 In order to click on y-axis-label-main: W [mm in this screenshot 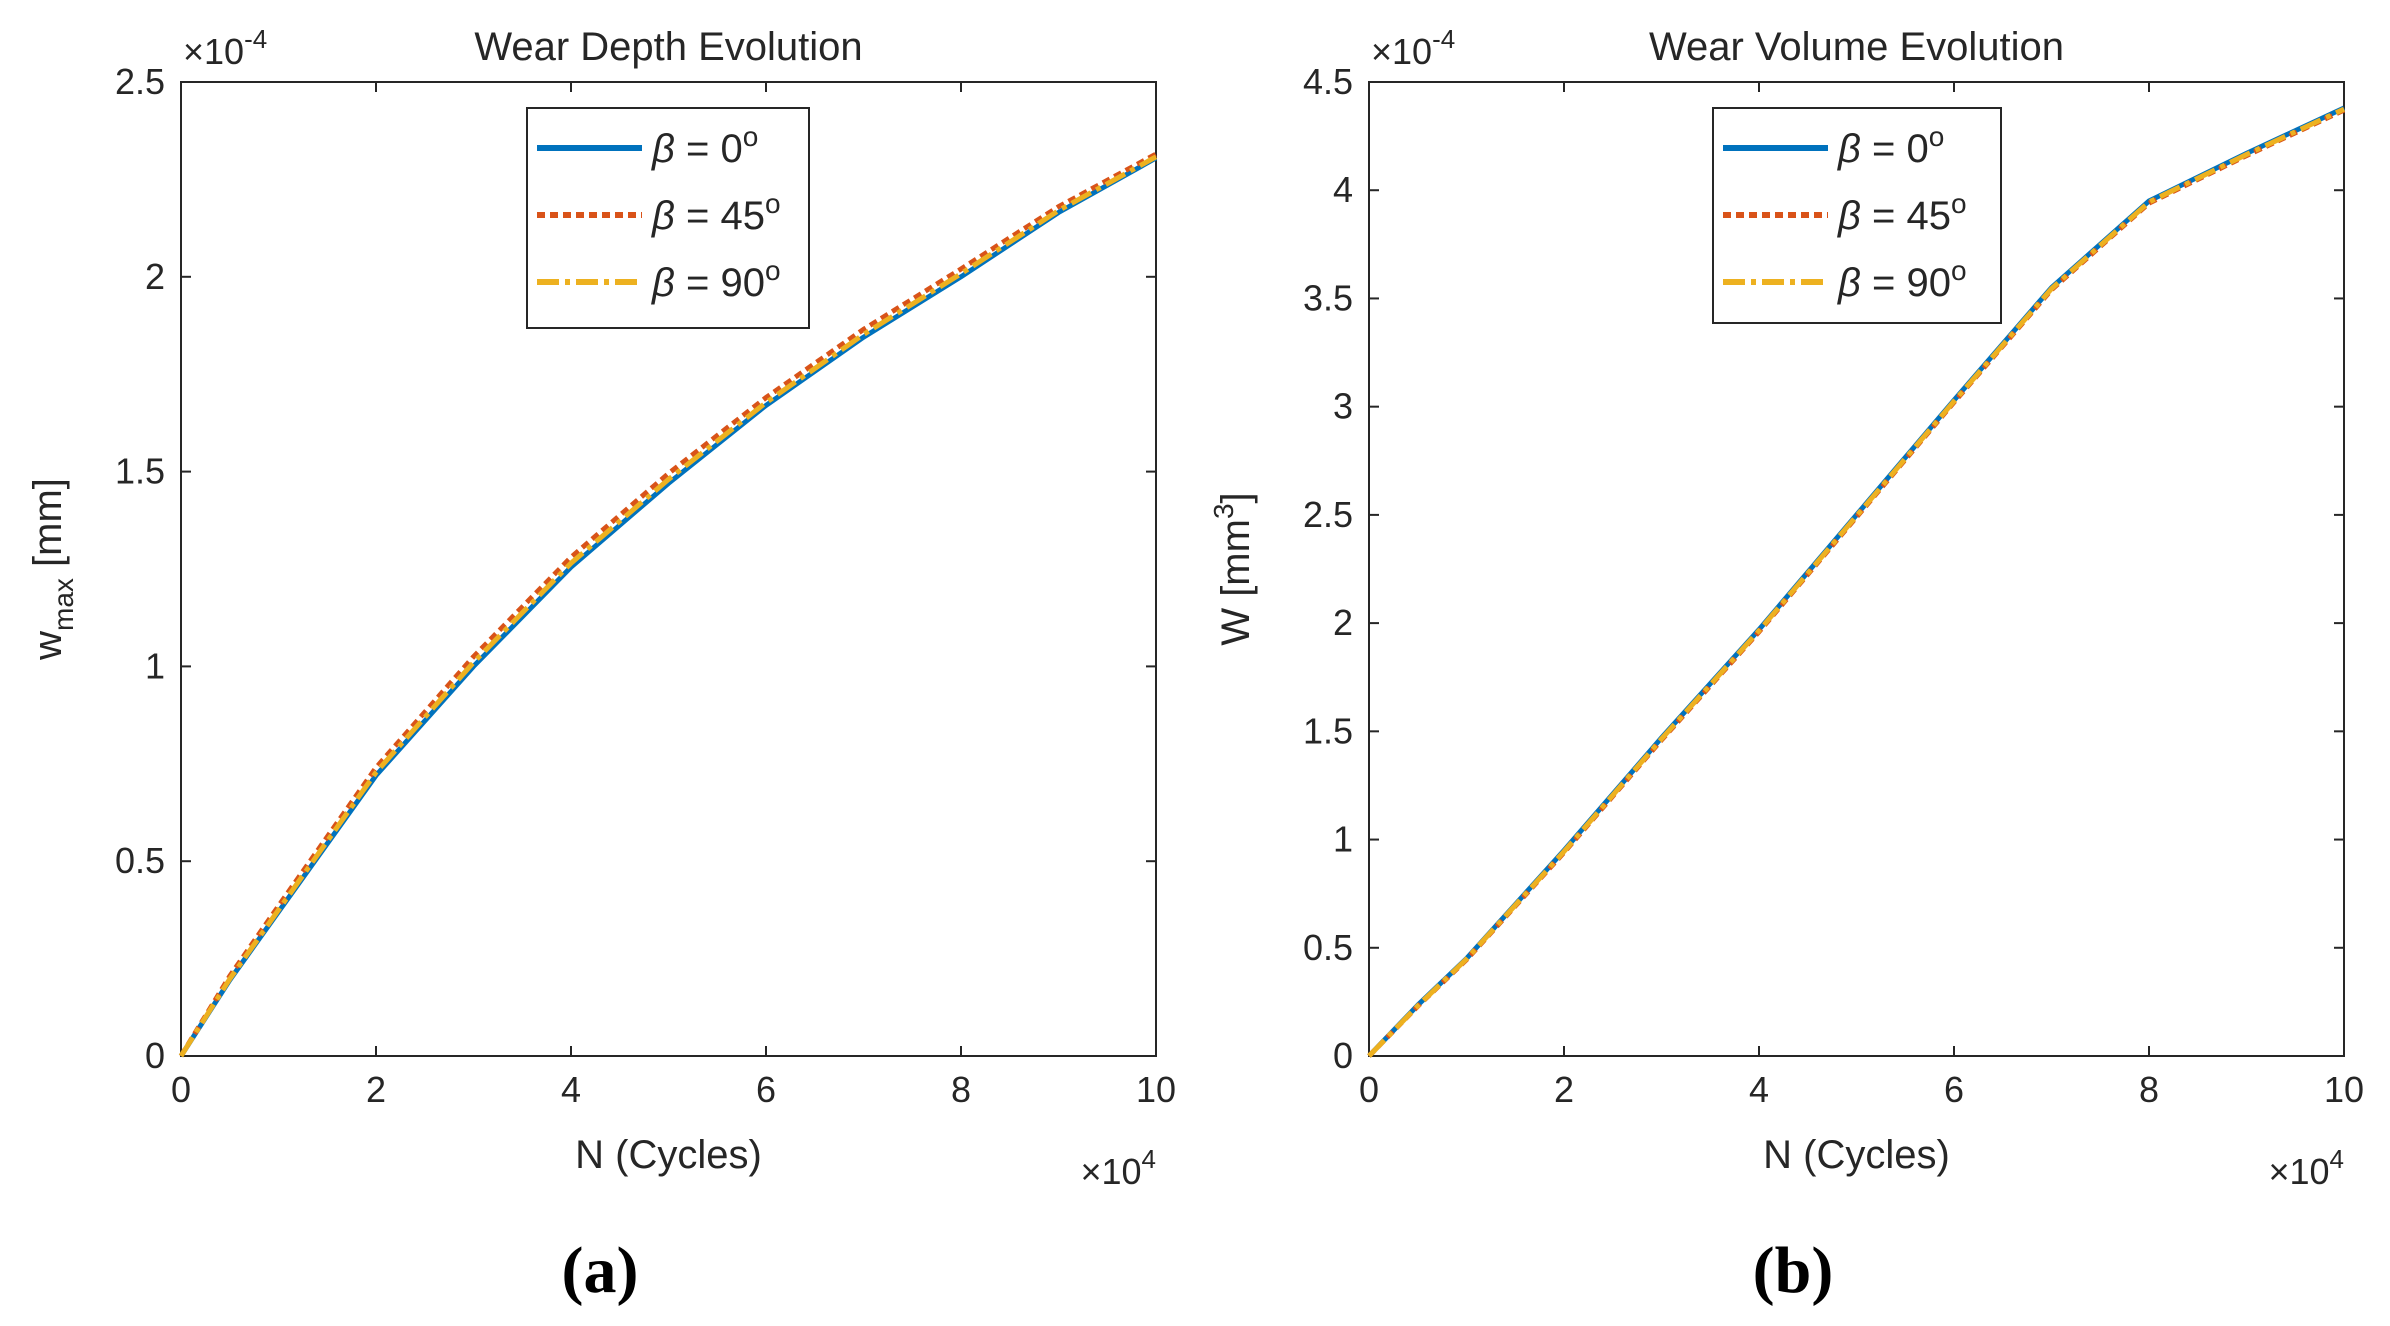, I will do `click(1236, 582)`.